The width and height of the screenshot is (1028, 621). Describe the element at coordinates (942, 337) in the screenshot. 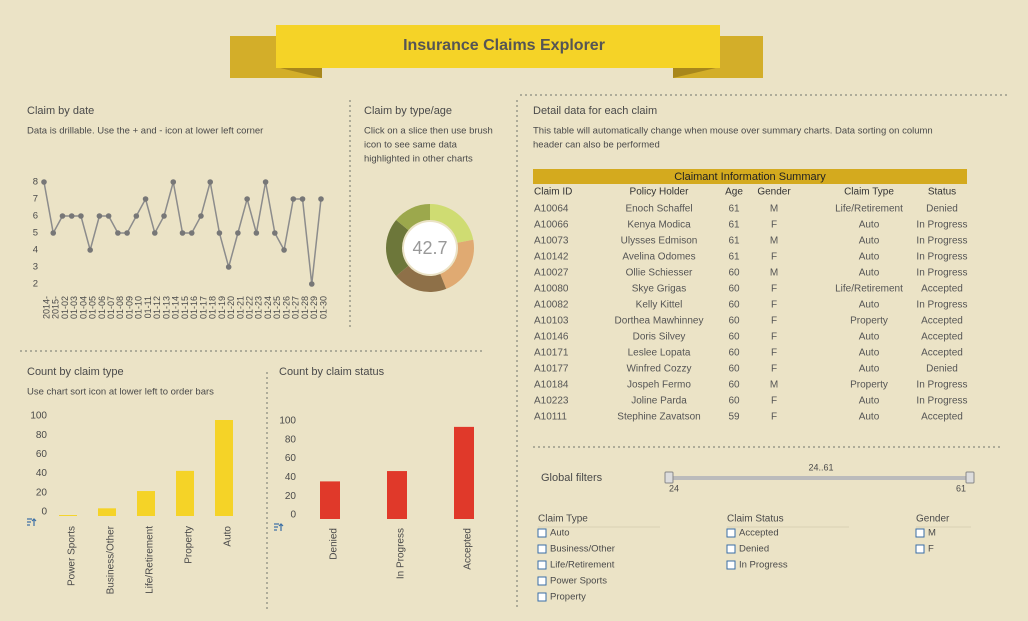

I see `table-cell: Accepted` at that location.